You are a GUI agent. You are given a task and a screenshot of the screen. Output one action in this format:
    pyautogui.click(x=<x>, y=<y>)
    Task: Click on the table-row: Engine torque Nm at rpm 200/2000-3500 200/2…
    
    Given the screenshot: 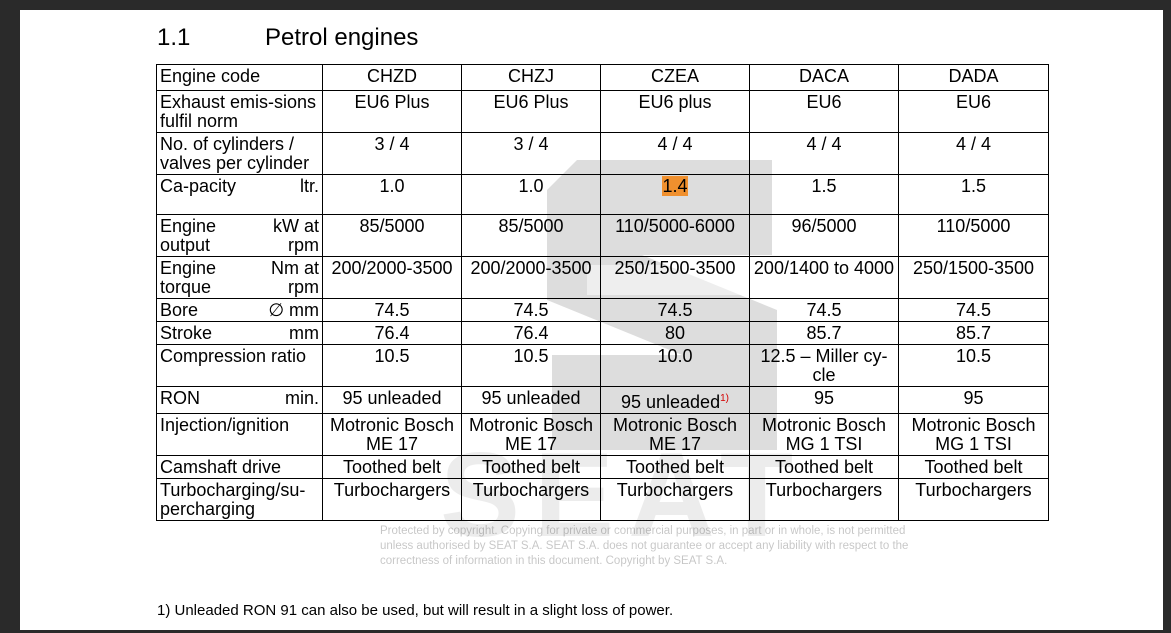 What is the action you would take?
    pyautogui.click(x=602, y=277)
    